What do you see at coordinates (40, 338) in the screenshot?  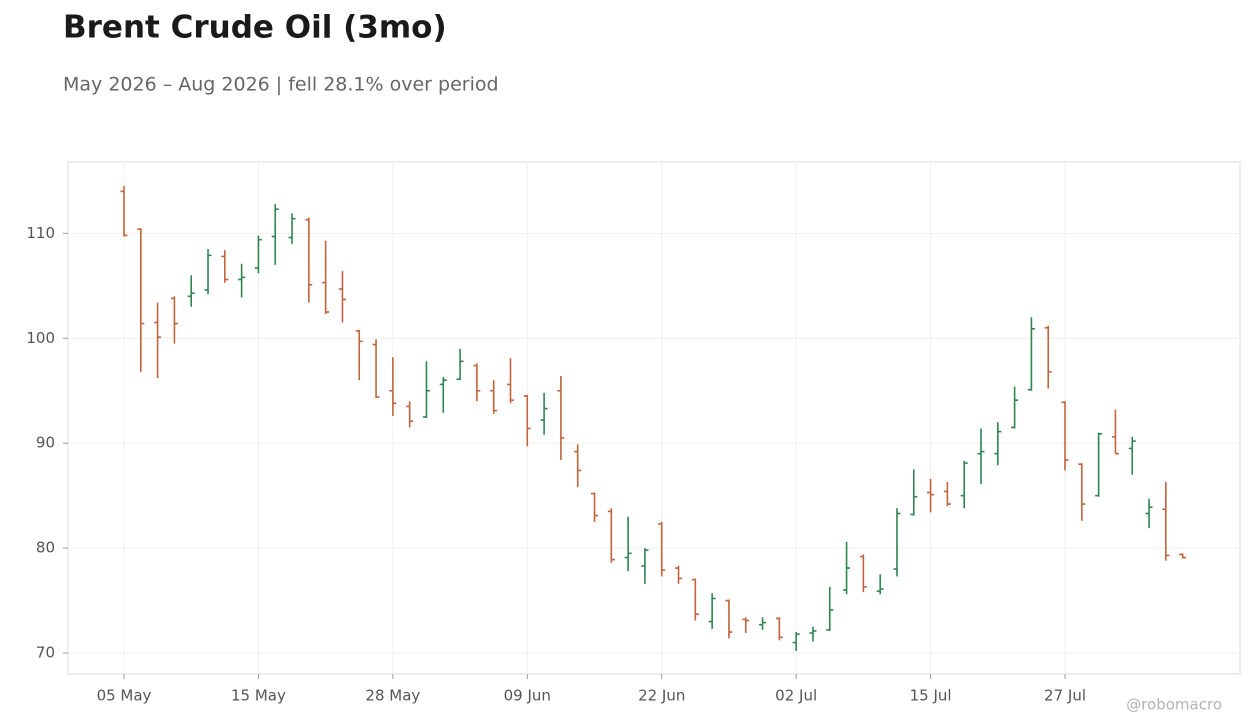 I see `y-tick-label: 100` at bounding box center [40, 338].